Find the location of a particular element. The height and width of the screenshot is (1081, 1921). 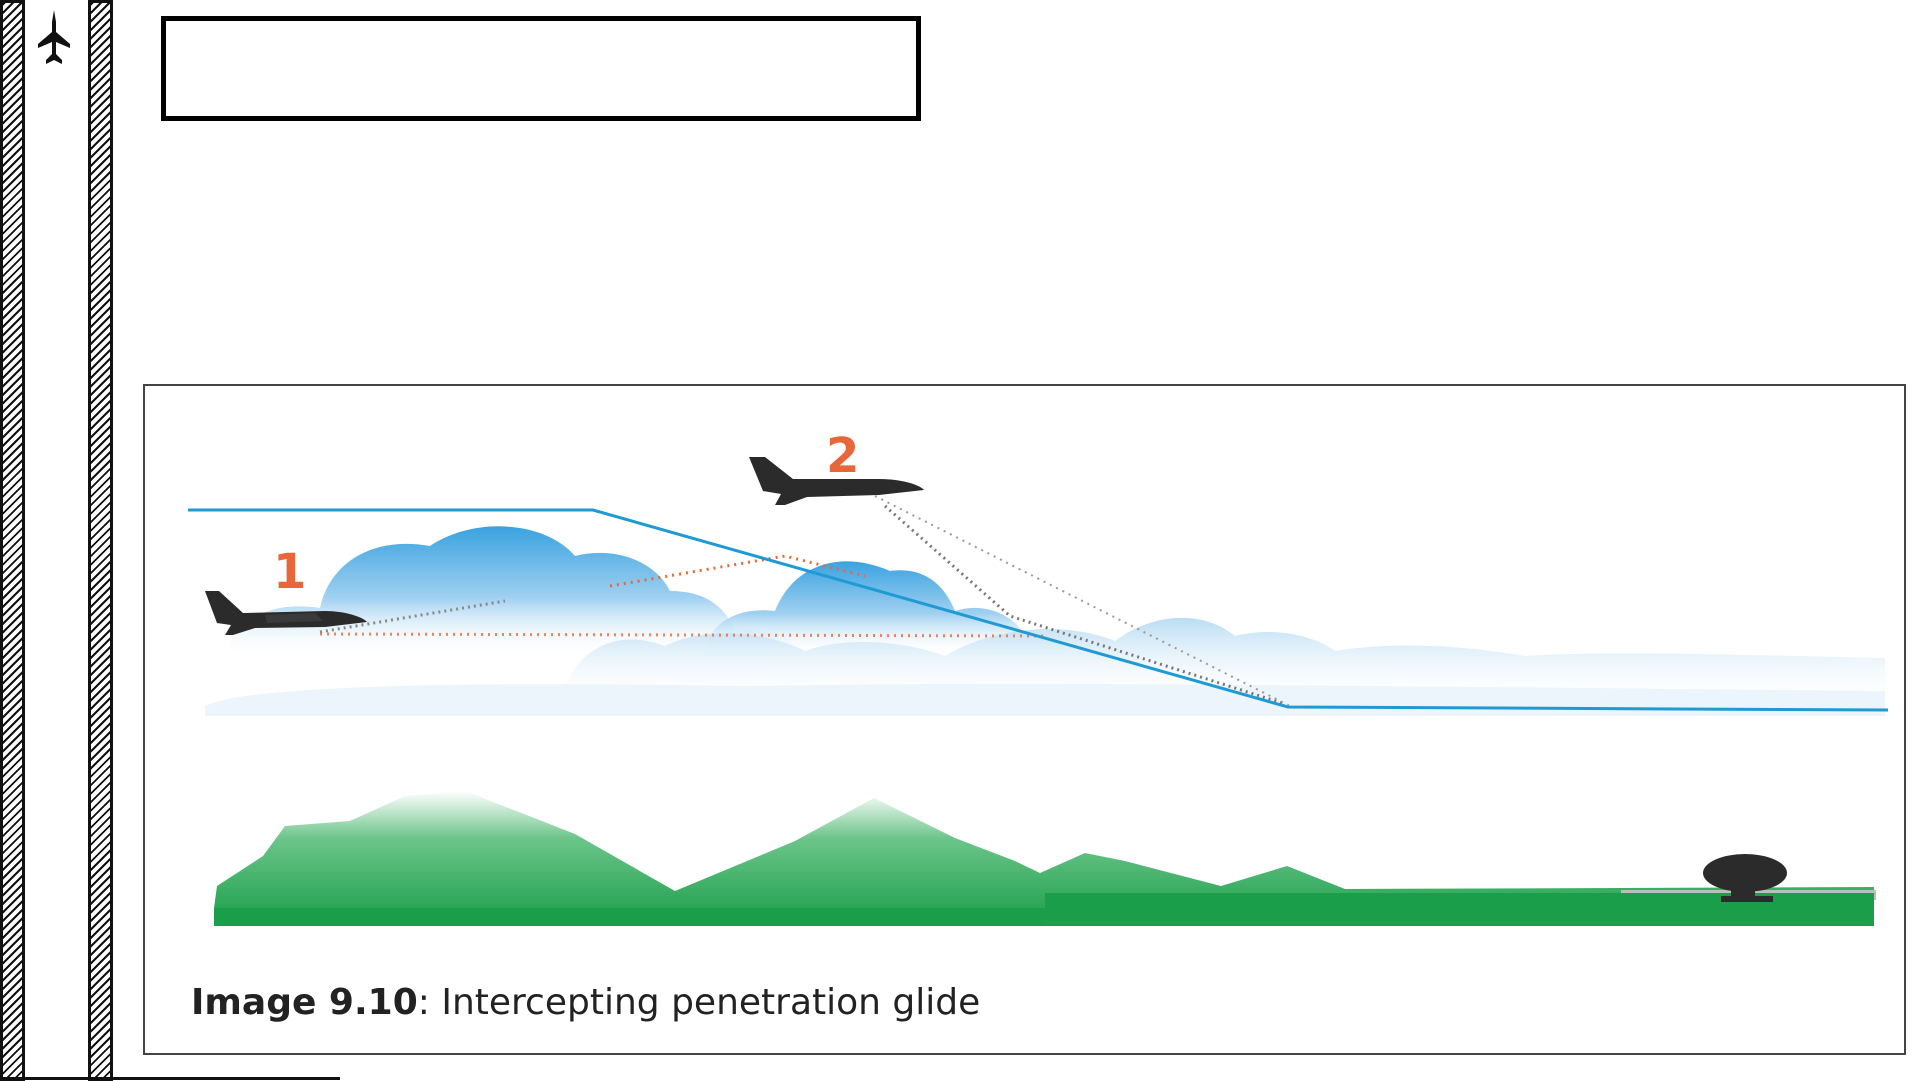

aircraft-1-icon is located at coordinates (286, 613).